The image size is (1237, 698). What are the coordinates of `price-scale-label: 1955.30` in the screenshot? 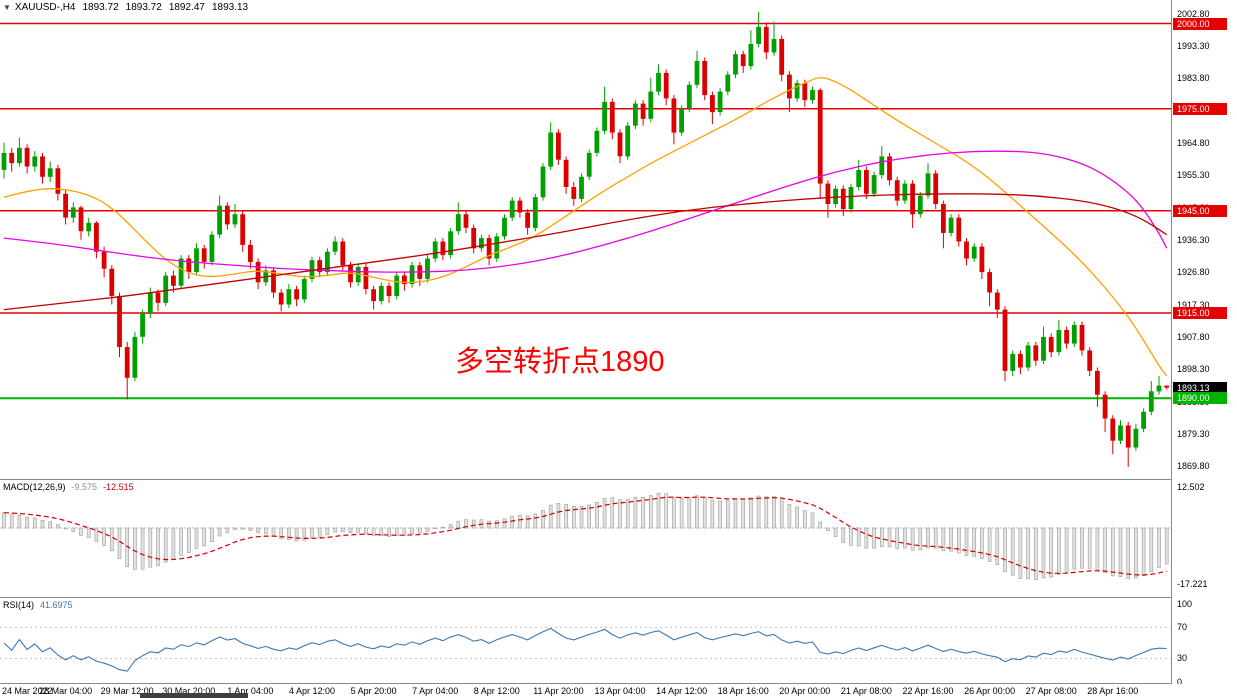 It's located at (1193, 175).